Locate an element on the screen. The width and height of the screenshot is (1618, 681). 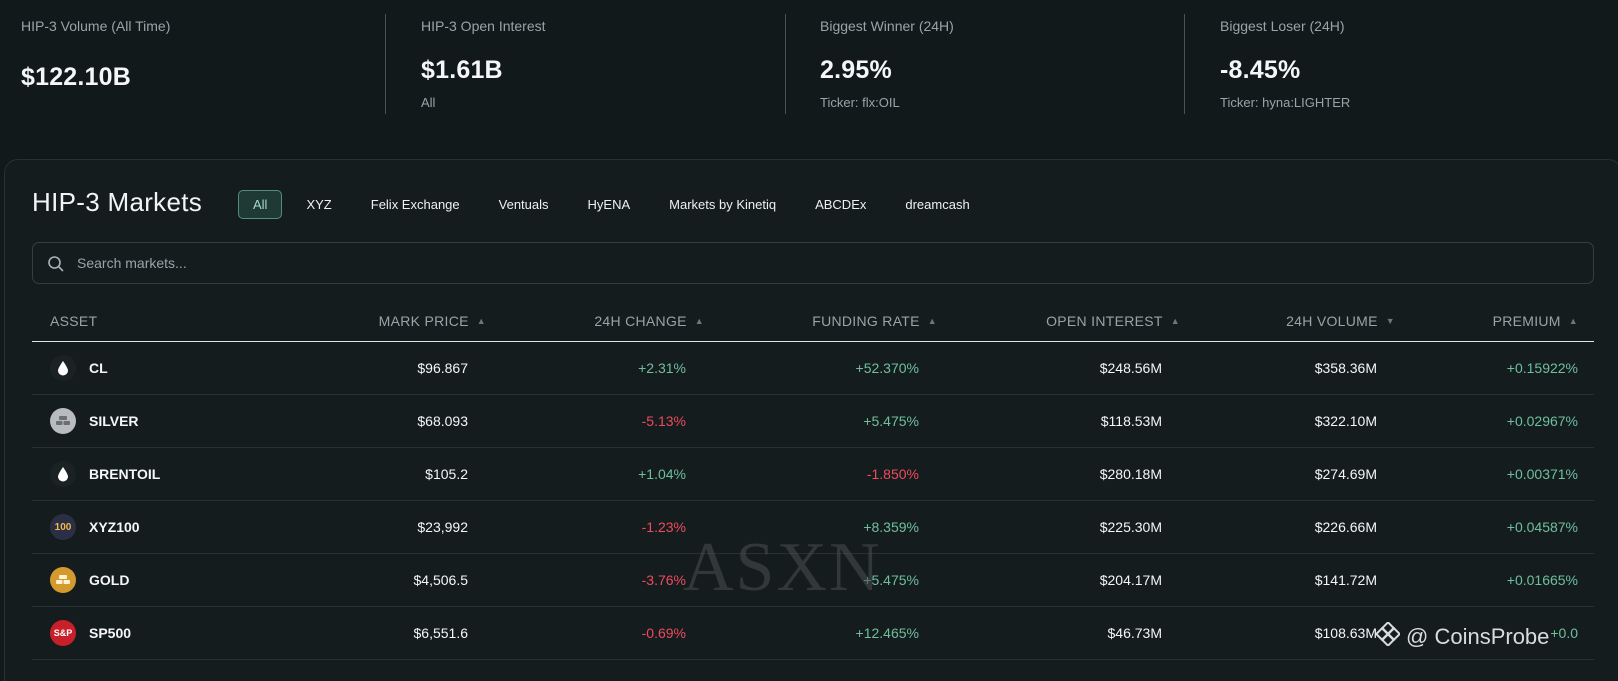
open-interest: $204.17M is located at coordinates (1130, 580).